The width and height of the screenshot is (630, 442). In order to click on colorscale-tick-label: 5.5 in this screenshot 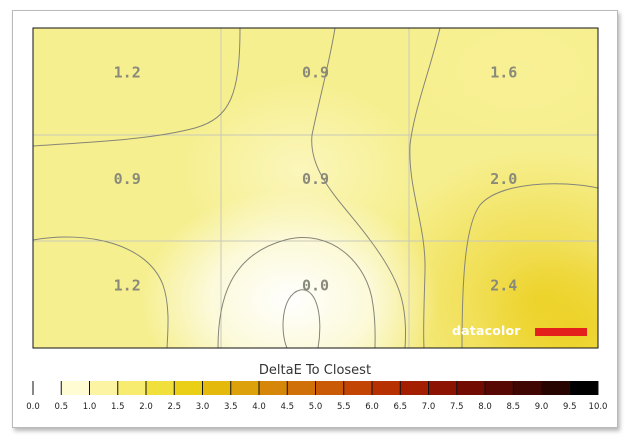, I will do `click(344, 407)`.